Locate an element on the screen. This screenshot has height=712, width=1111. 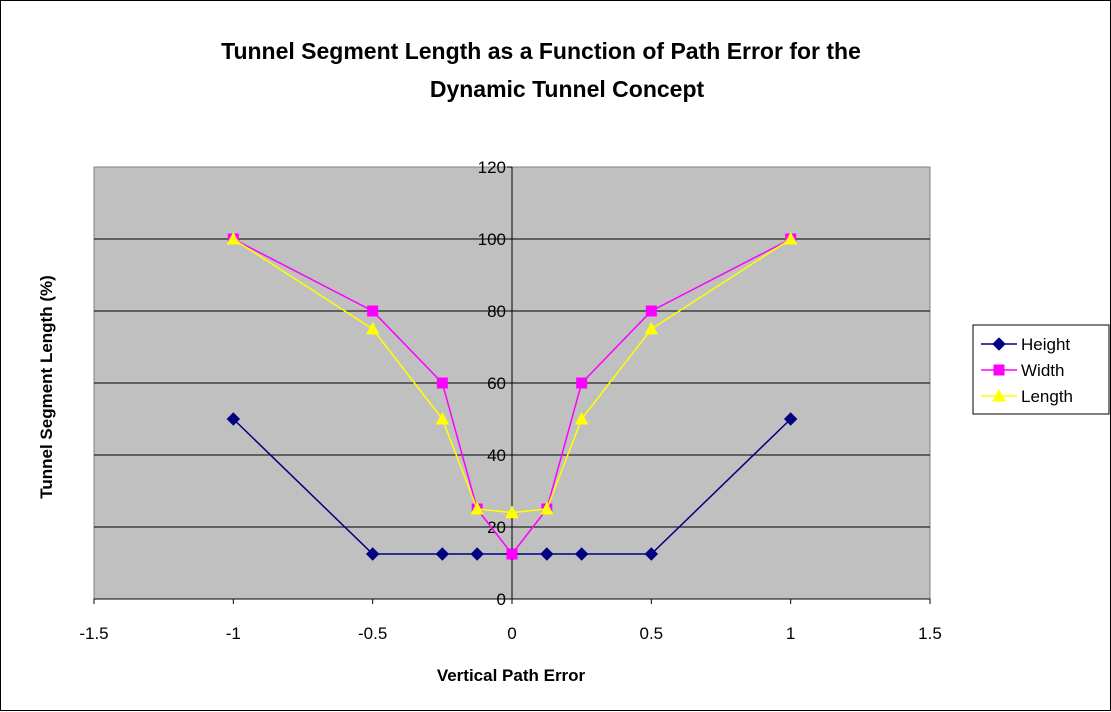
x-tick-label-1: 1 is located at coordinates (790, 633).